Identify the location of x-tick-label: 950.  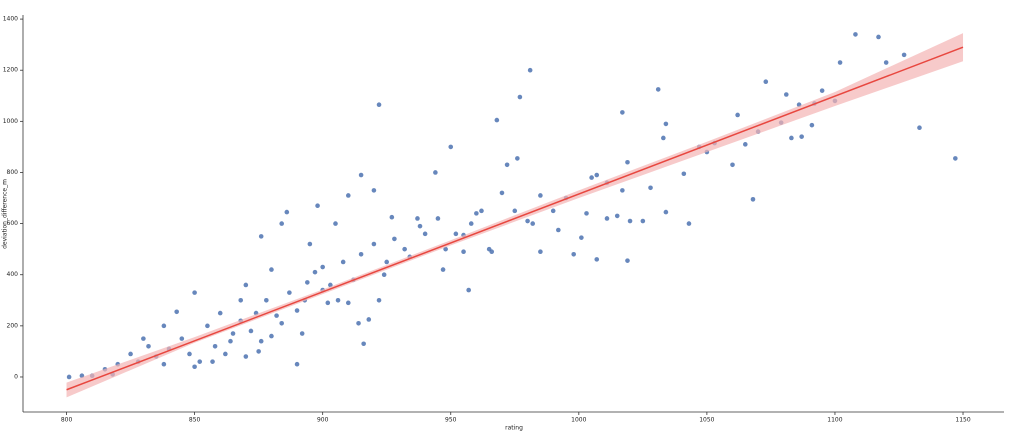
(451, 420).